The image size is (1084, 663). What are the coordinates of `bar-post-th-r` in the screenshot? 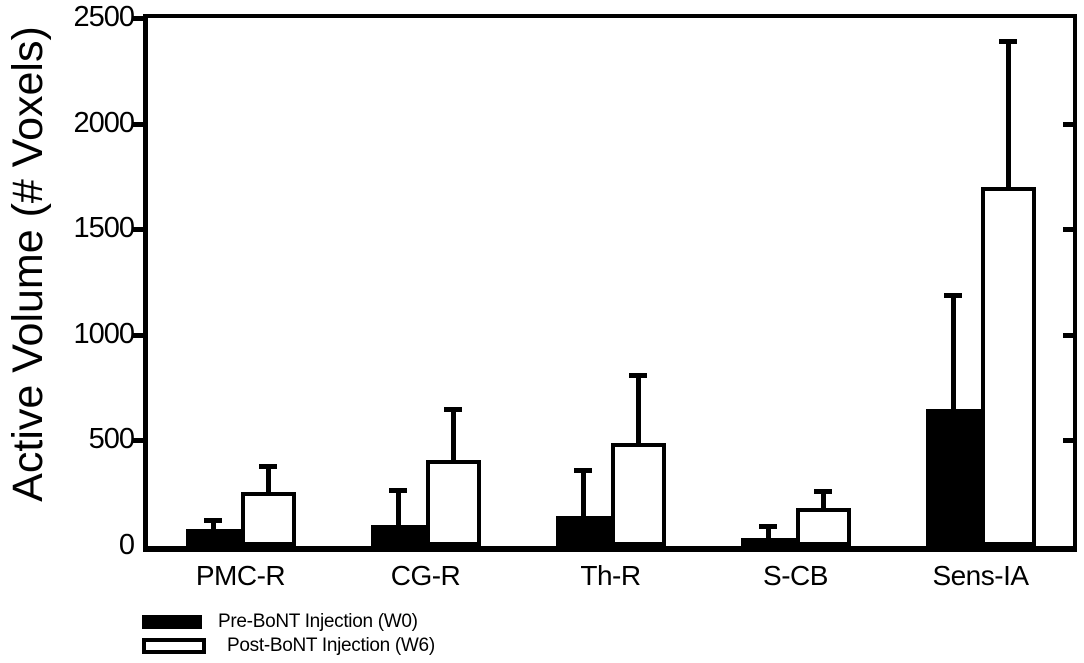 It's located at (638, 494).